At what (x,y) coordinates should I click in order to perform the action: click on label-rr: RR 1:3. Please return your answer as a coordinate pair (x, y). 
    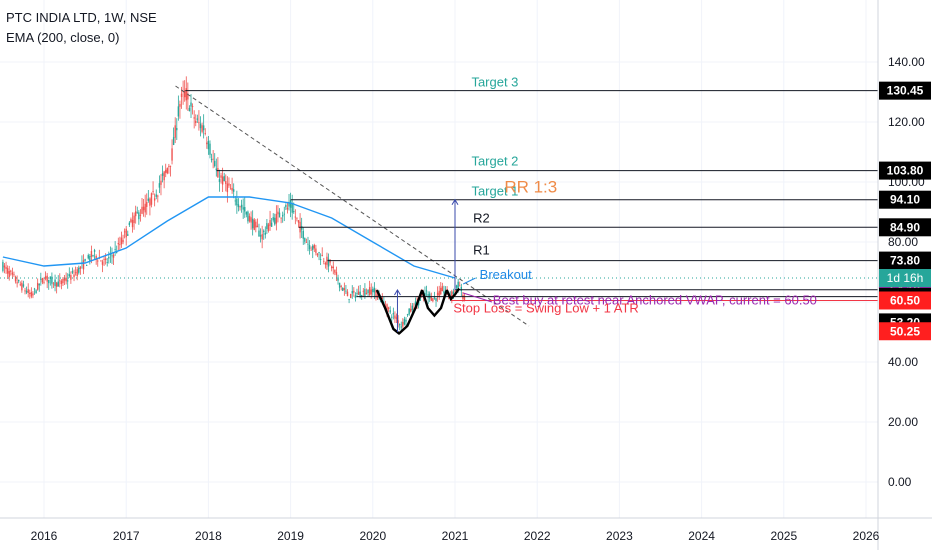
    Looking at the image, I should click on (530, 187).